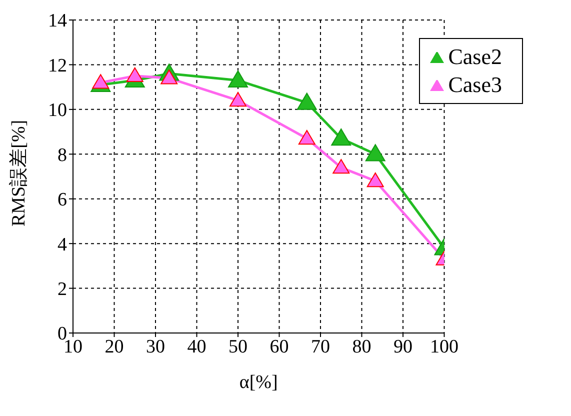 The width and height of the screenshot is (571, 416). What do you see at coordinates (320, 347) in the screenshot?
I see `x-tick-label: 70` at bounding box center [320, 347].